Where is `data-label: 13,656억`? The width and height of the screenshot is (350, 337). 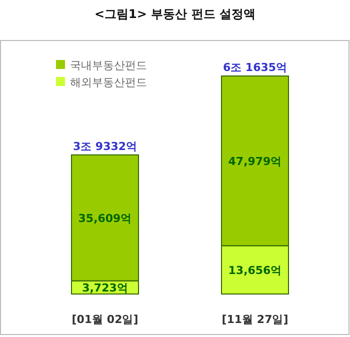
data-label: 13,656억 is located at coordinates (255, 270).